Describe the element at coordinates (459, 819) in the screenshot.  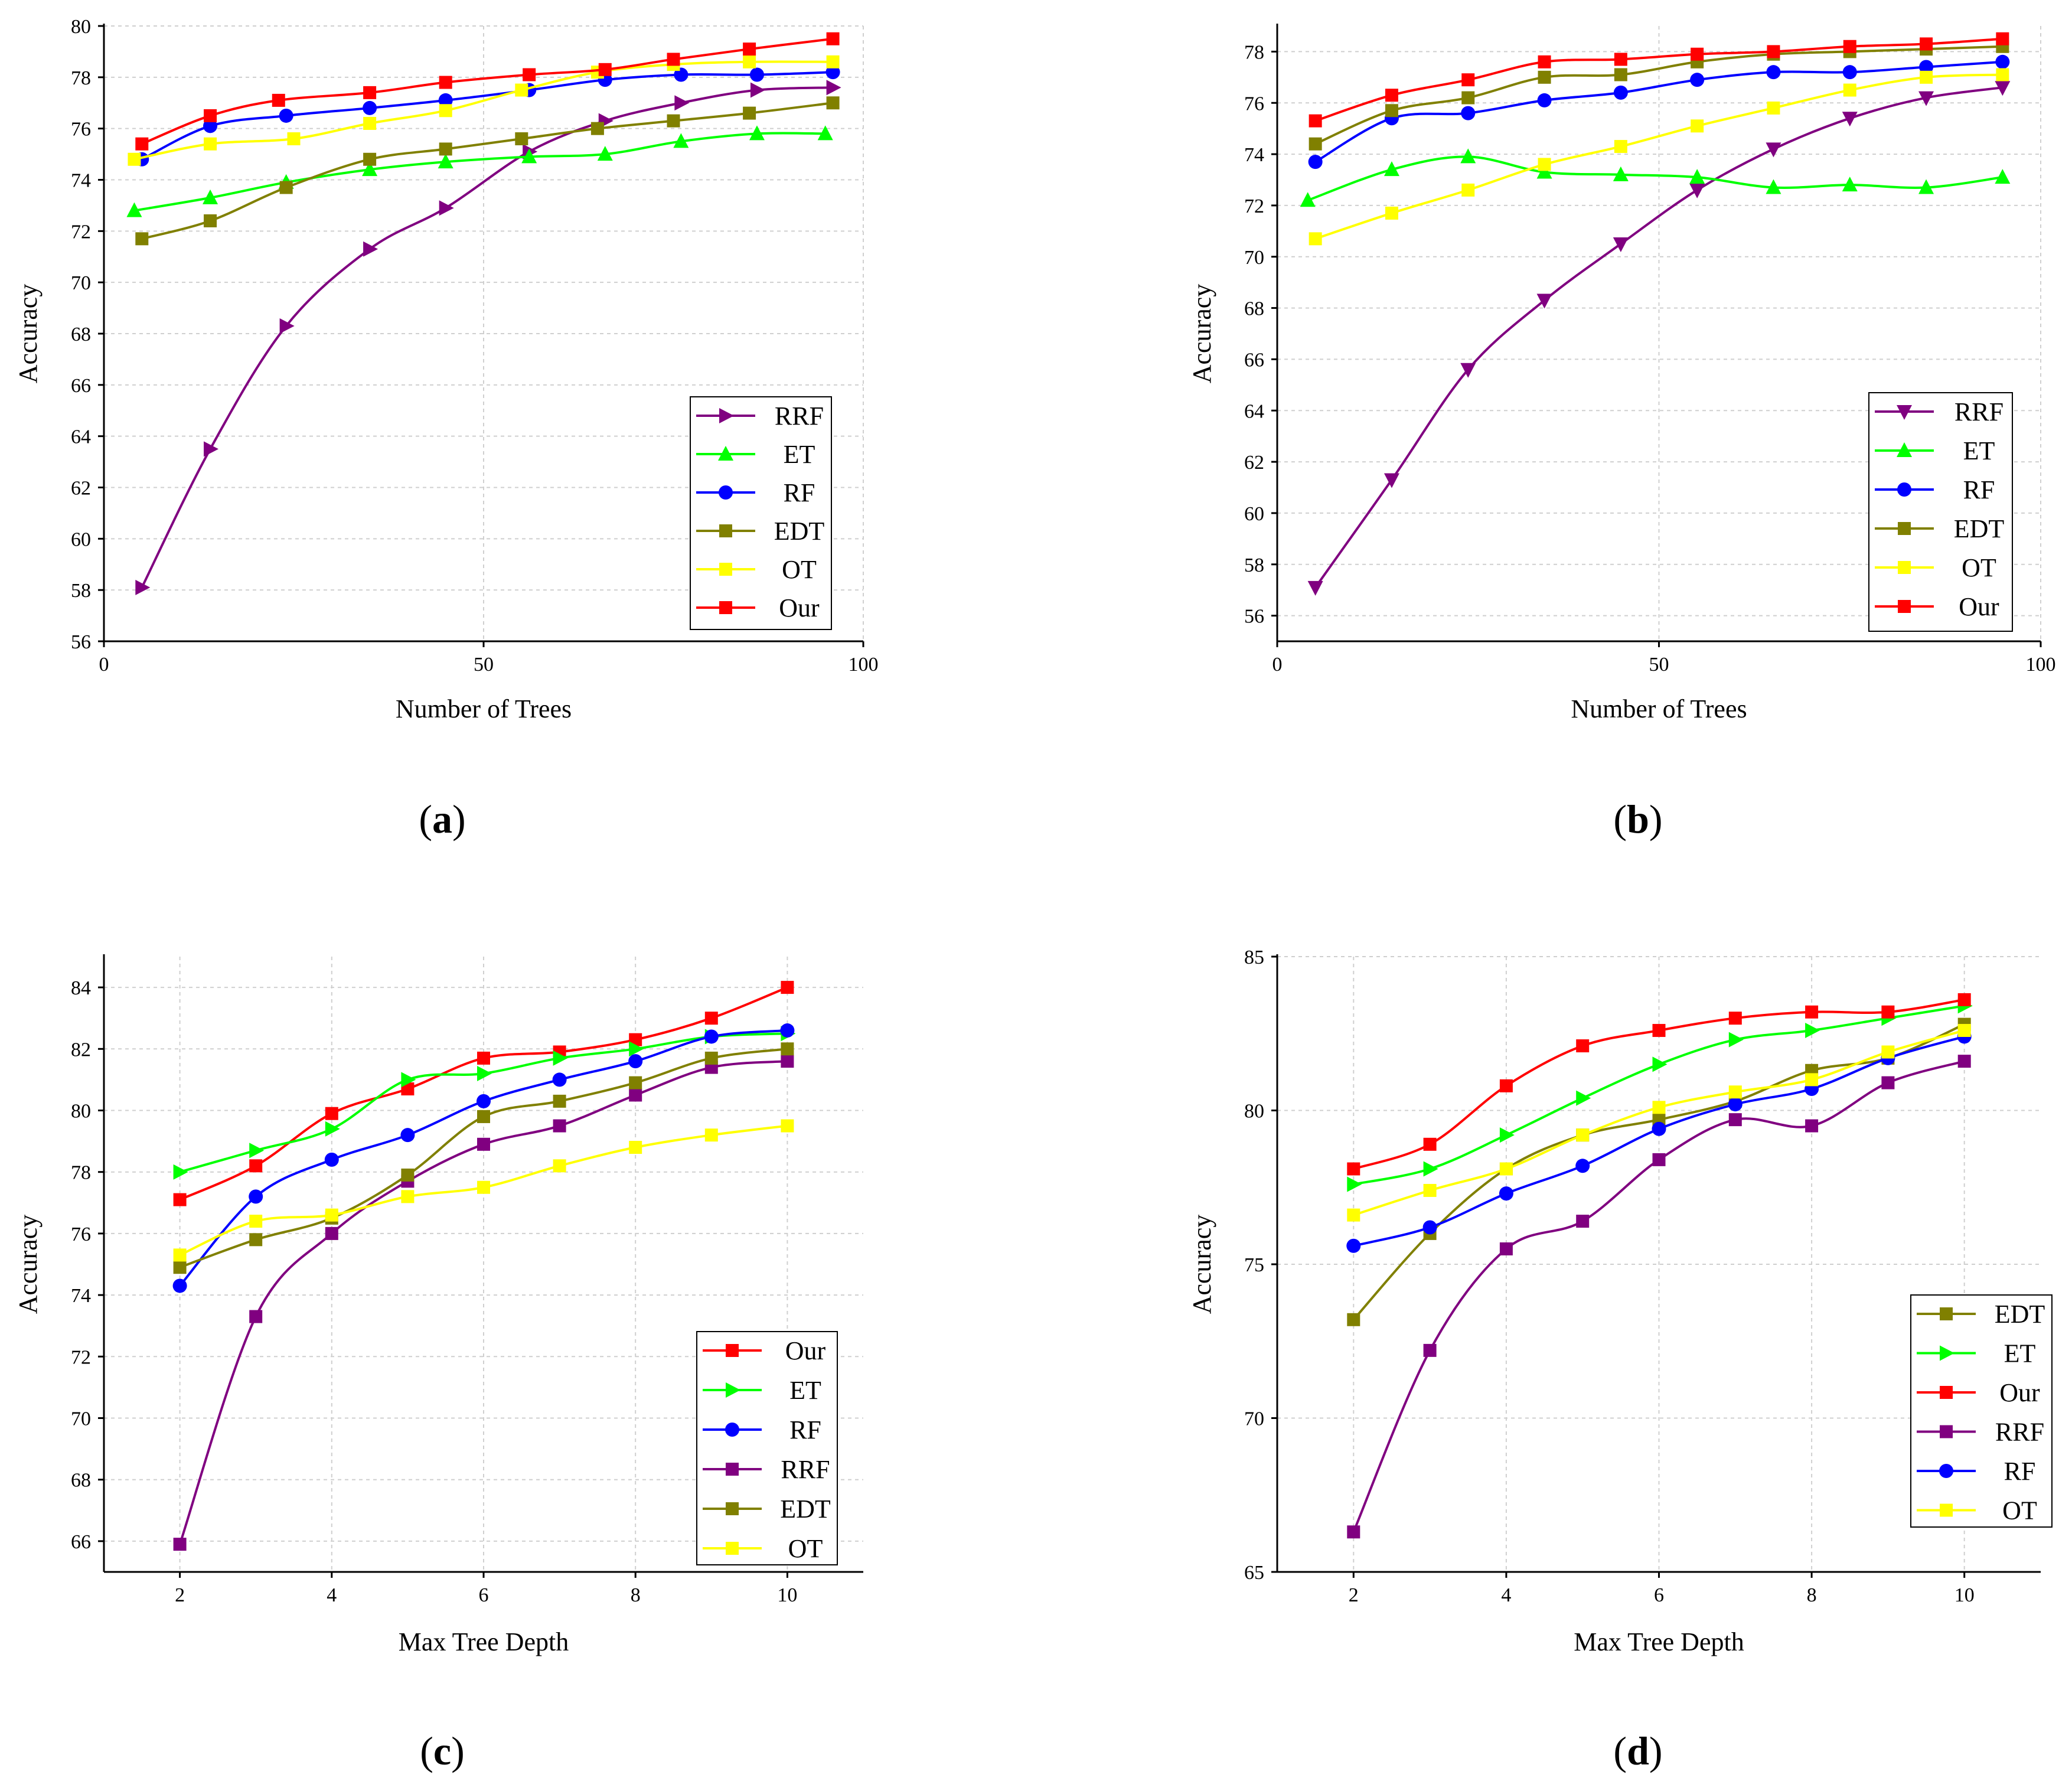
I see `panel-label-close: )` at that location.